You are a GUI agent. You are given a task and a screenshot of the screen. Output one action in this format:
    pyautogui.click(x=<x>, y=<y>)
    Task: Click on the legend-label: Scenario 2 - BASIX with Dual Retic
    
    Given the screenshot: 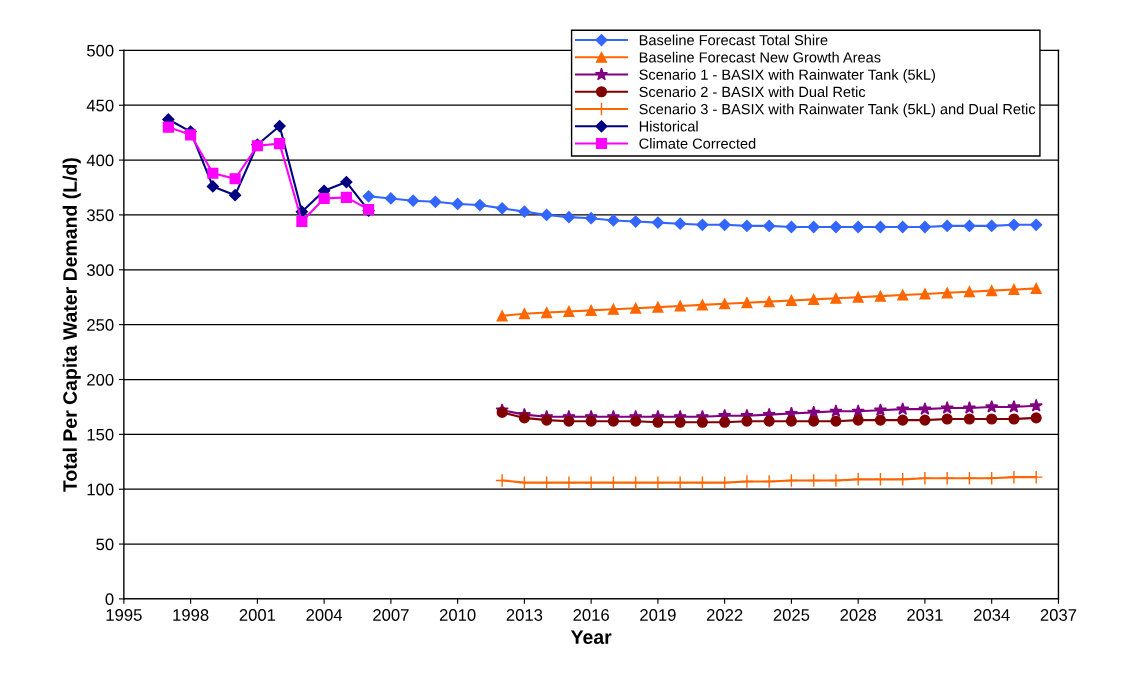 What is the action you would take?
    pyautogui.click(x=752, y=92)
    